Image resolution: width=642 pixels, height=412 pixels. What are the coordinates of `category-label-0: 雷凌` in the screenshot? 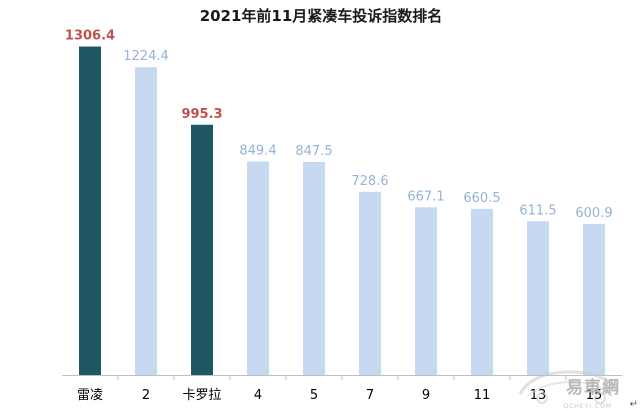 It's located at (90, 395).